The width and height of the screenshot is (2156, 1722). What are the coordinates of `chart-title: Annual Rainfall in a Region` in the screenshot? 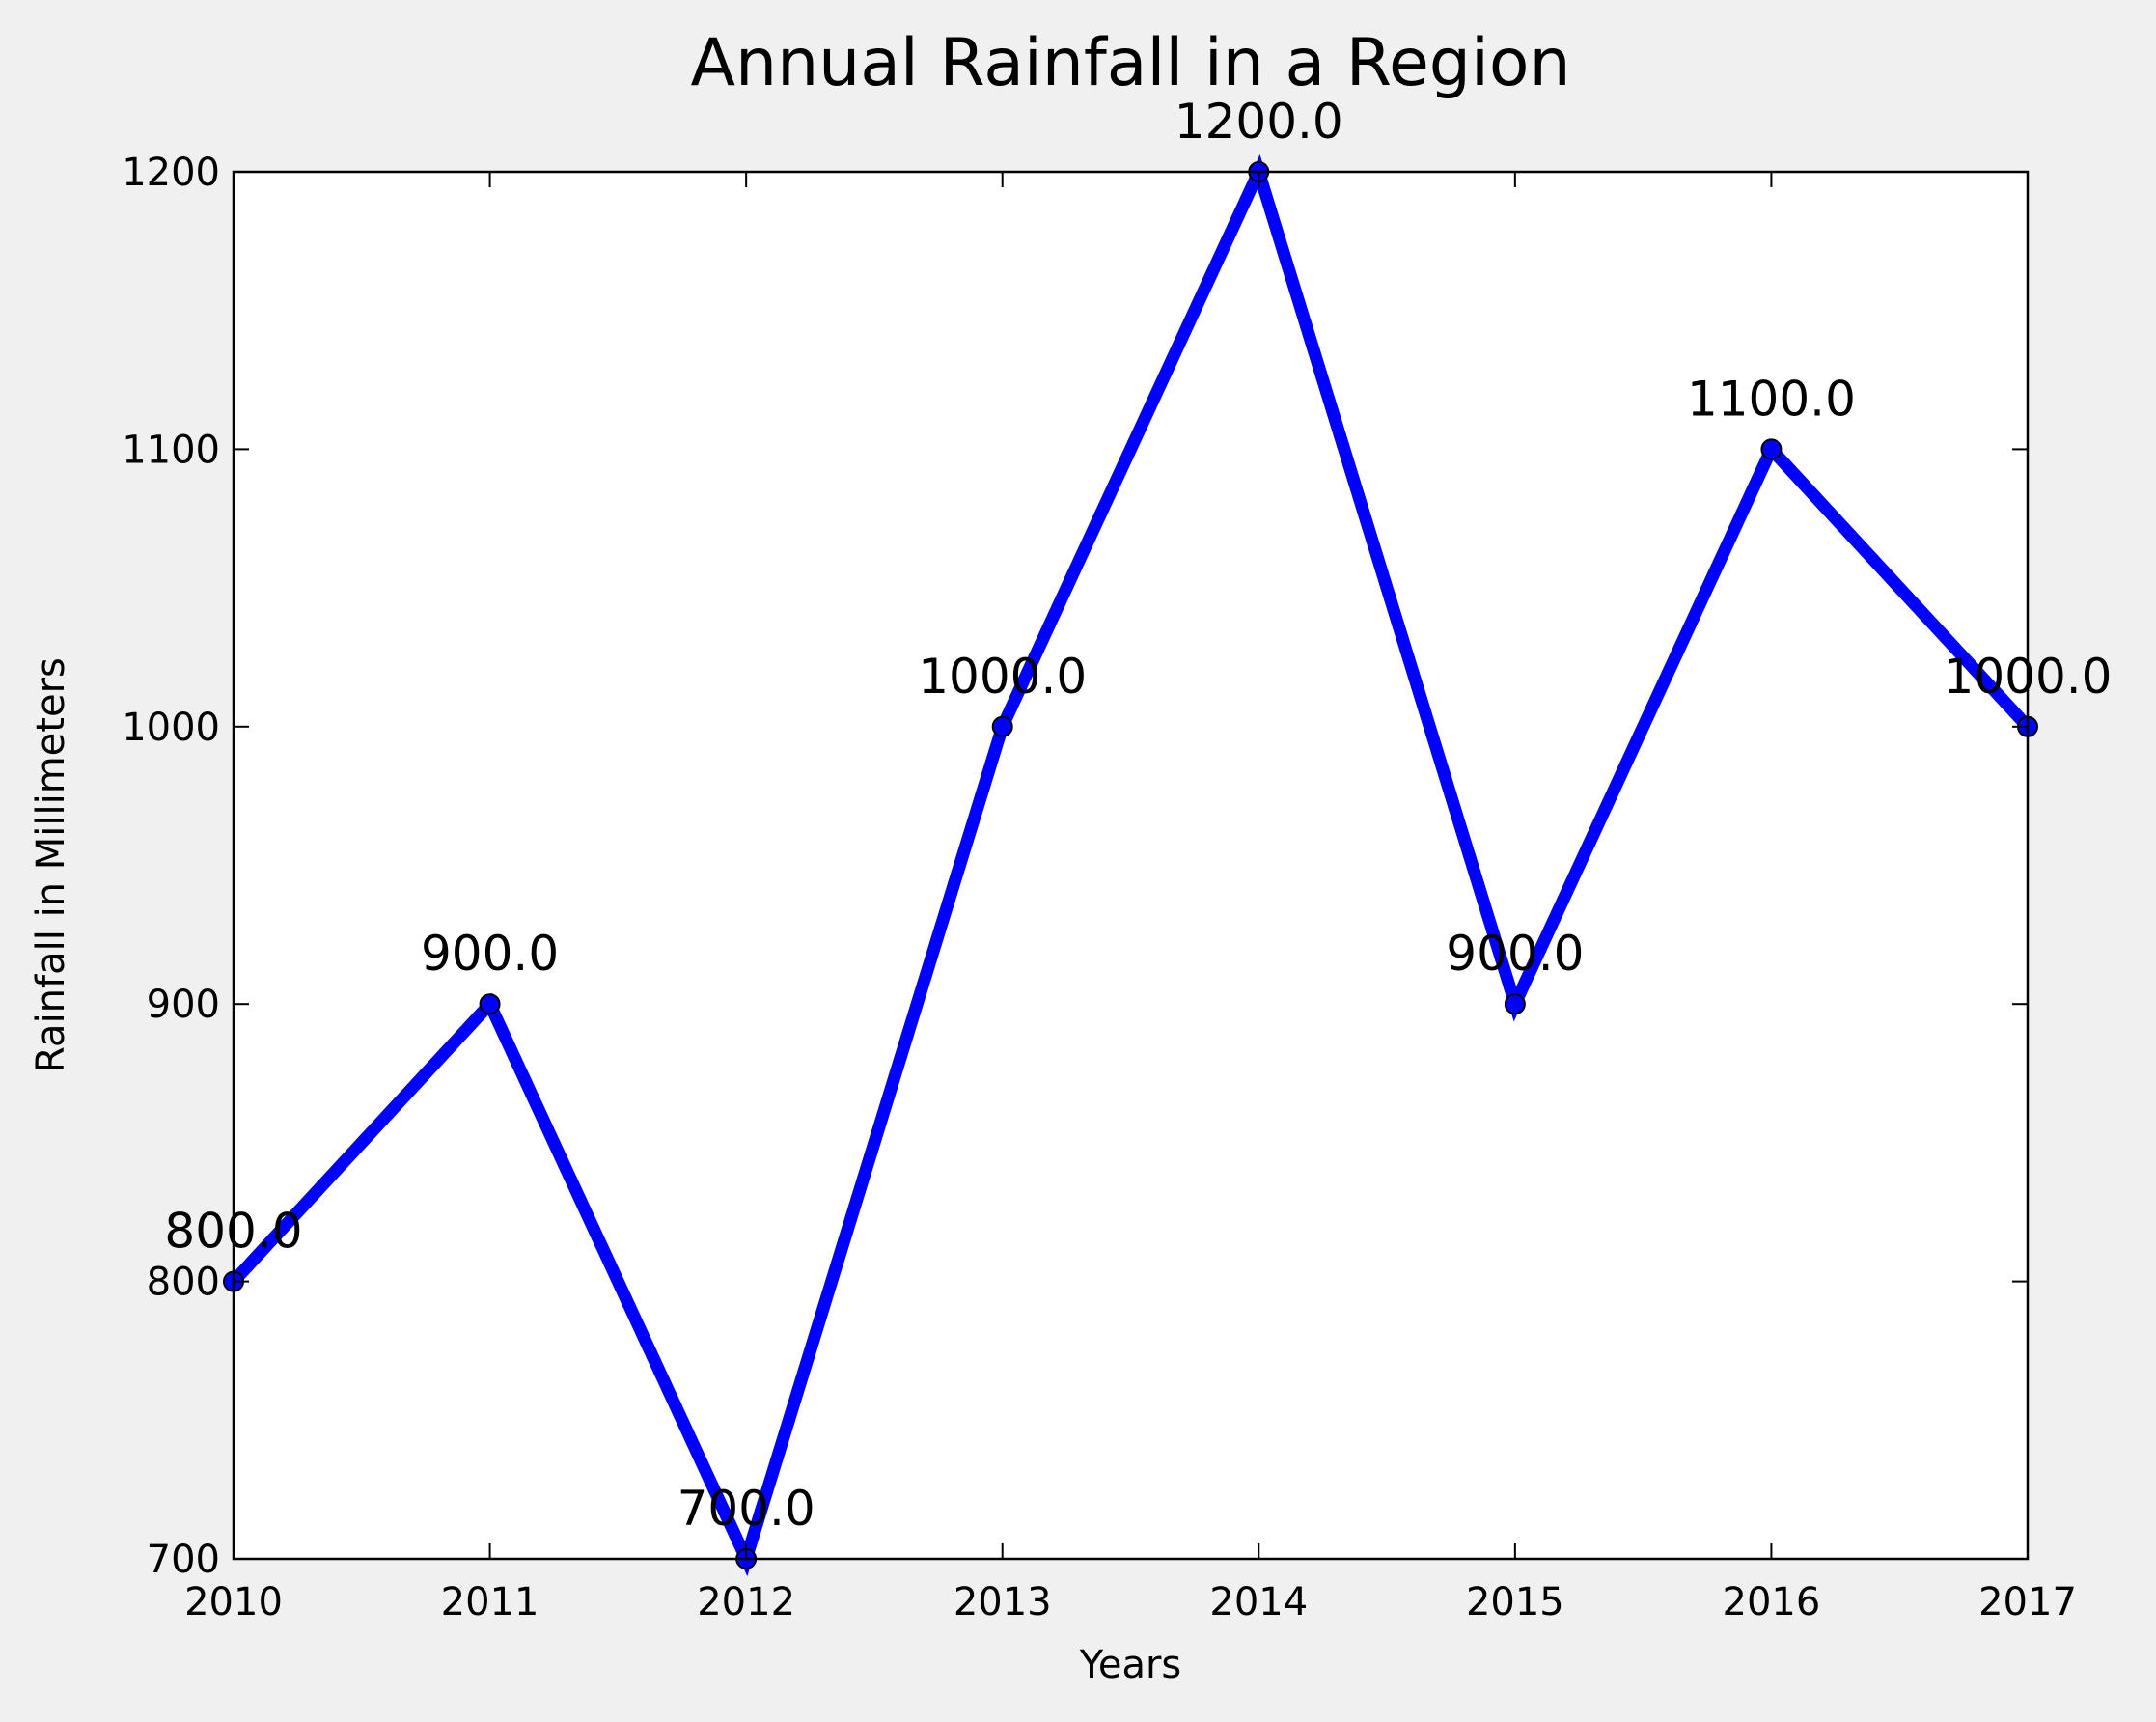 It's located at (1130, 63).